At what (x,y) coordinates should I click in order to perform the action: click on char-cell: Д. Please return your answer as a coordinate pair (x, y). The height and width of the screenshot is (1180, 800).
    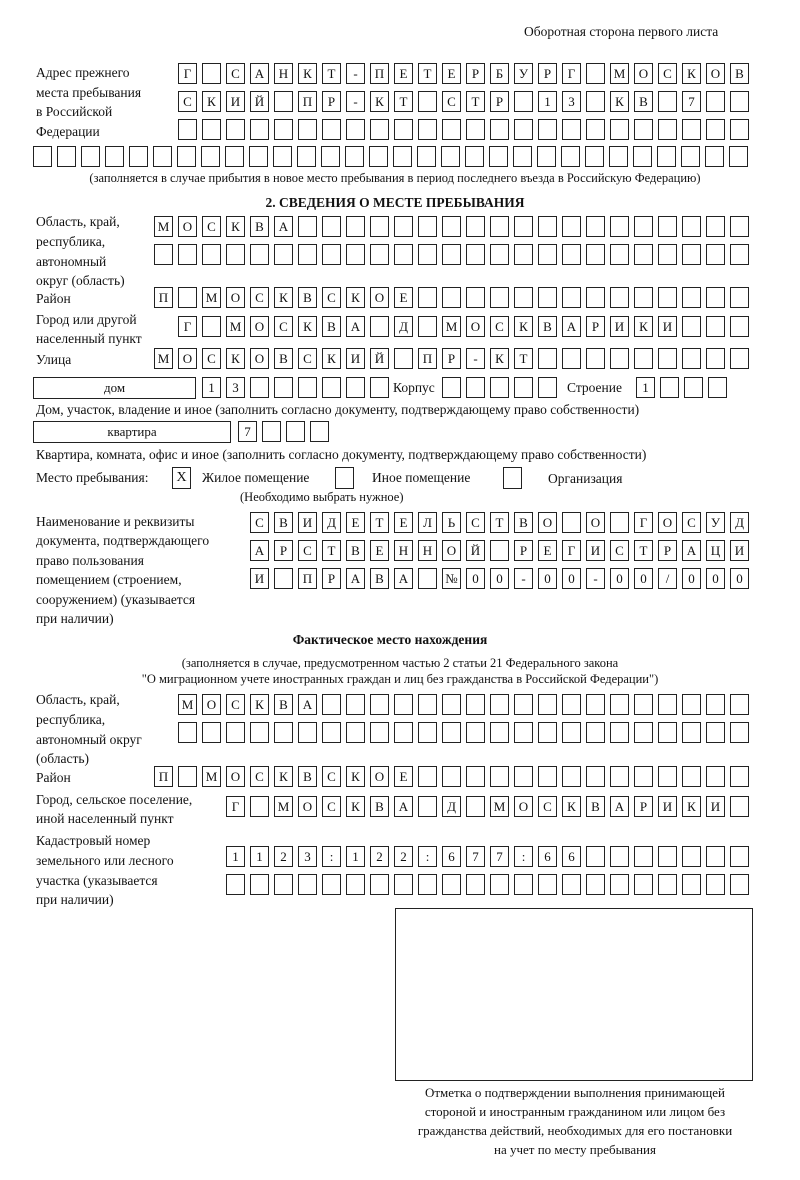
    Looking at the image, I should click on (331, 522).